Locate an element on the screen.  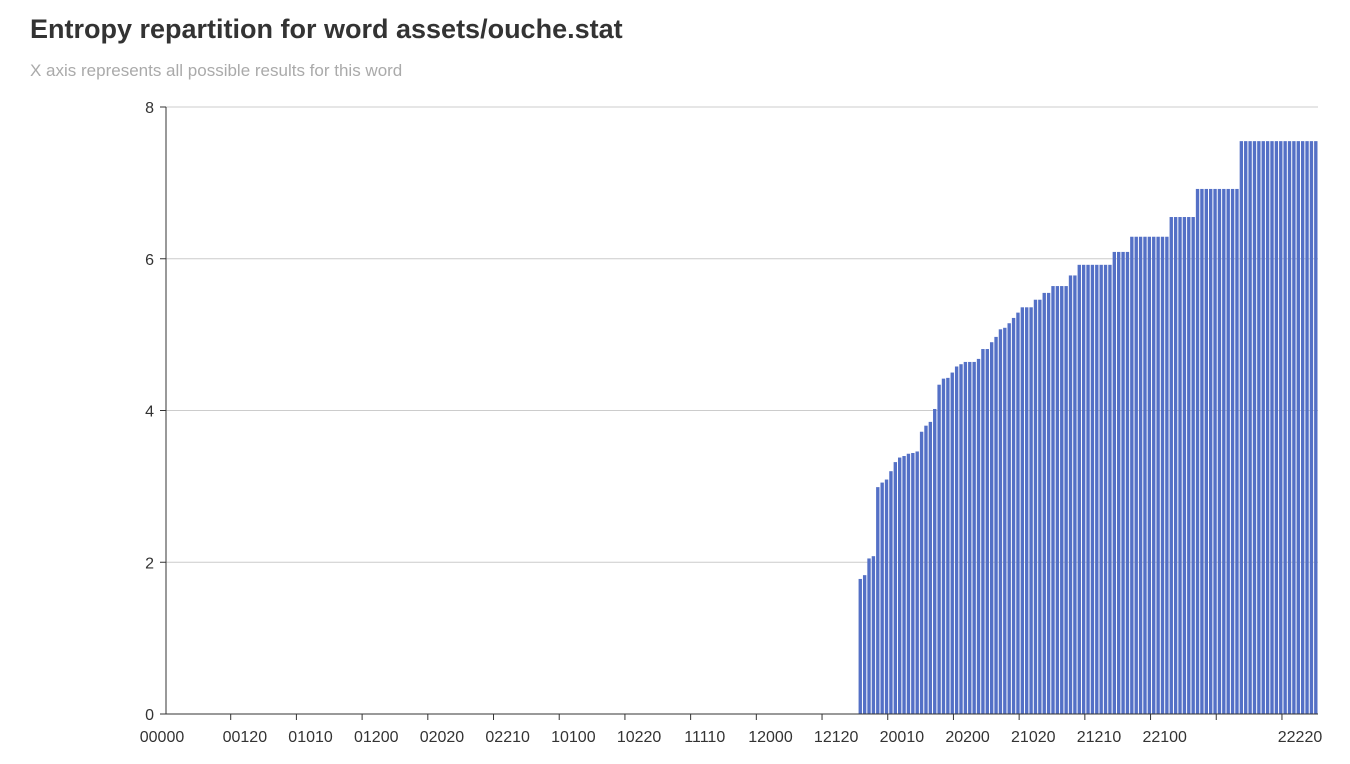
x-tick-label: 00120 is located at coordinates (245, 737).